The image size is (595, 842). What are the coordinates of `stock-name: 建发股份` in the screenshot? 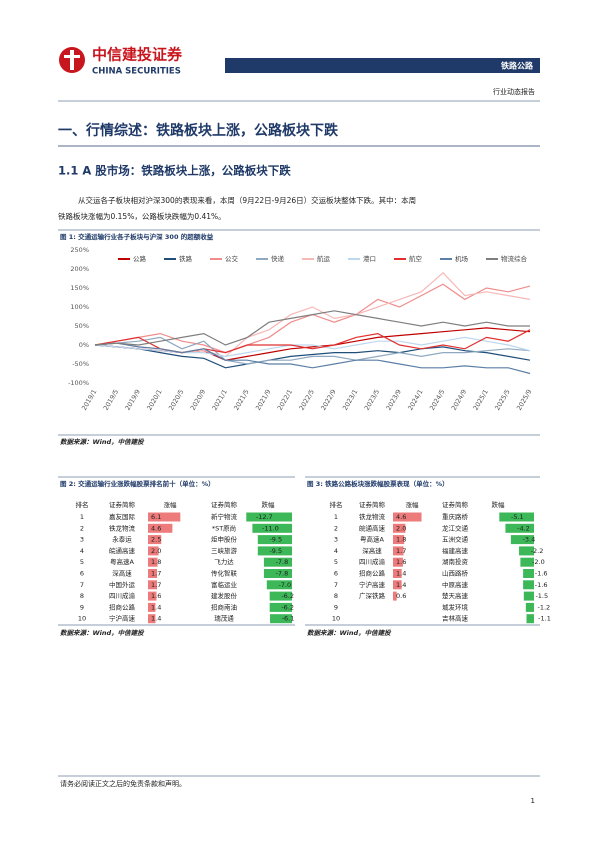 It's located at (224, 595).